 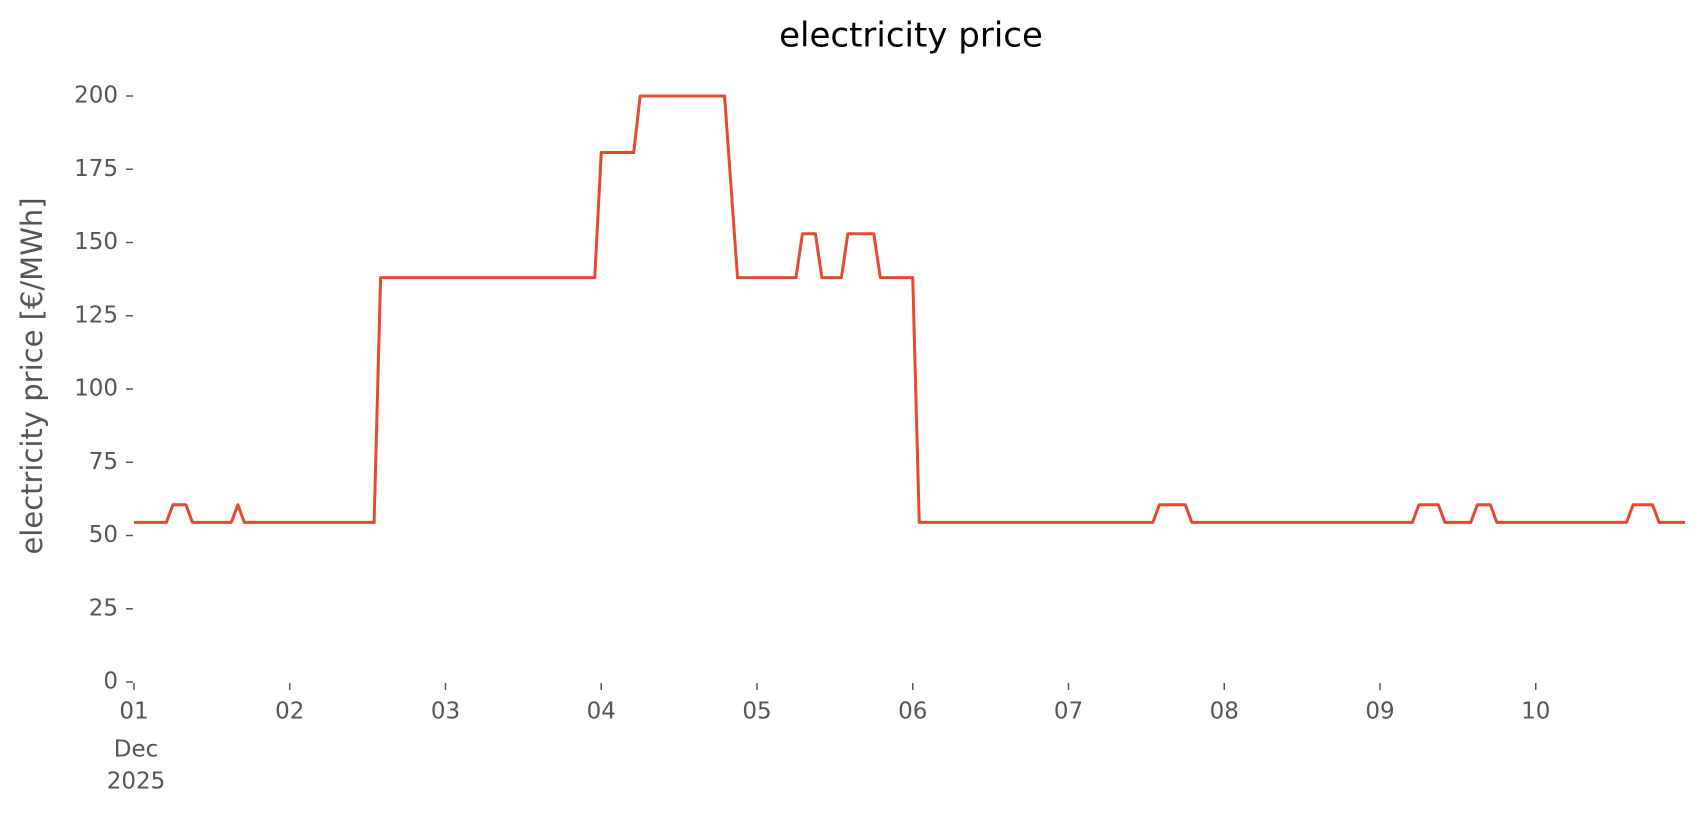 I want to click on x-tick-label: 05, so click(x=756, y=712).